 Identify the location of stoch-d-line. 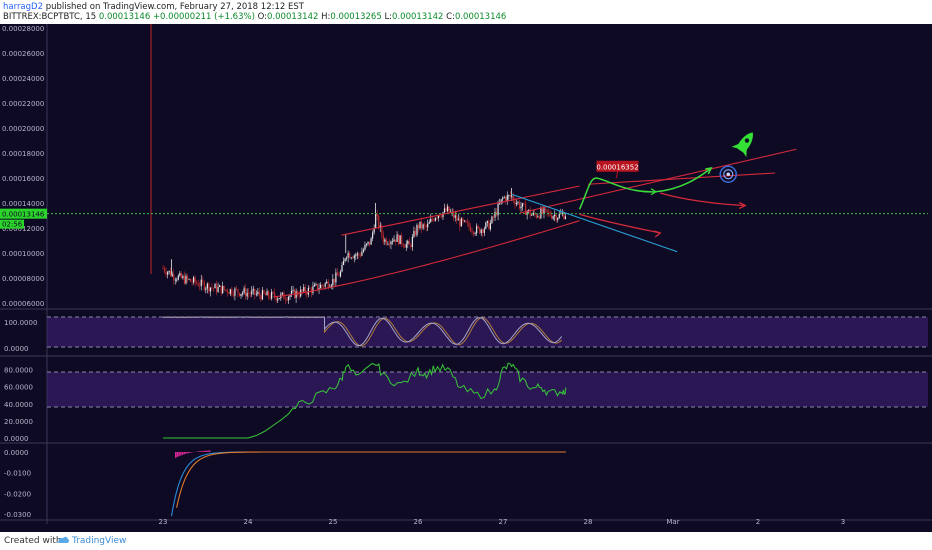
(362, 331).